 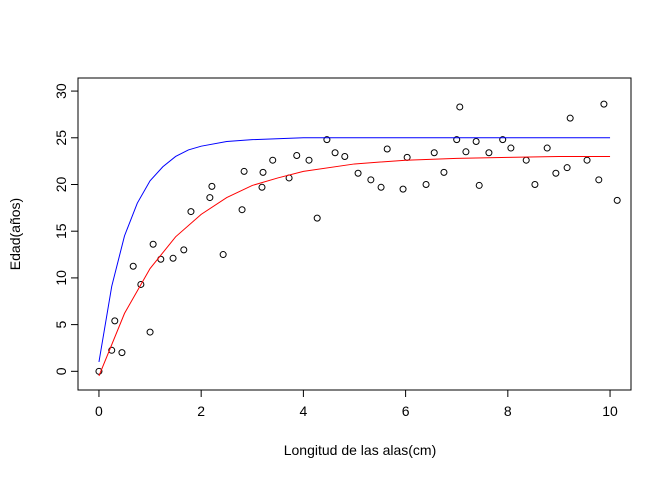 I want to click on y-tick-label: 0, so click(x=61, y=371).